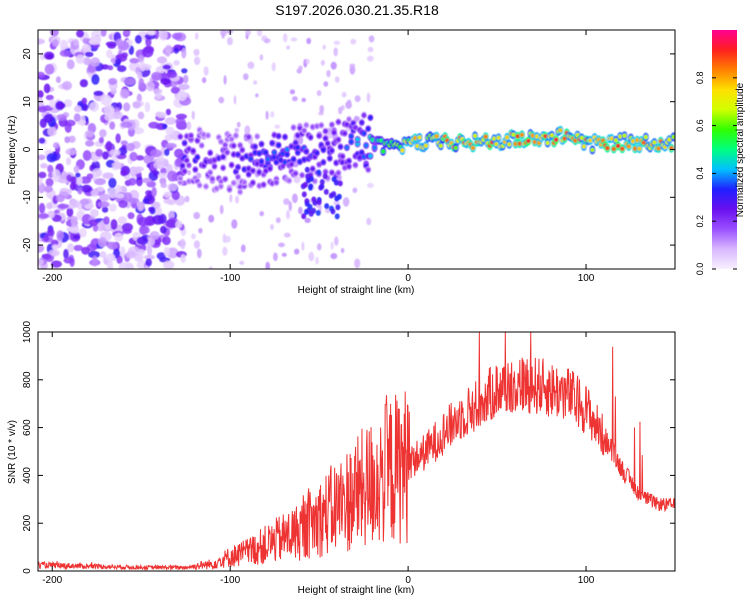  I want to click on colorbar-tick-label: 0.4, so click(700, 173).